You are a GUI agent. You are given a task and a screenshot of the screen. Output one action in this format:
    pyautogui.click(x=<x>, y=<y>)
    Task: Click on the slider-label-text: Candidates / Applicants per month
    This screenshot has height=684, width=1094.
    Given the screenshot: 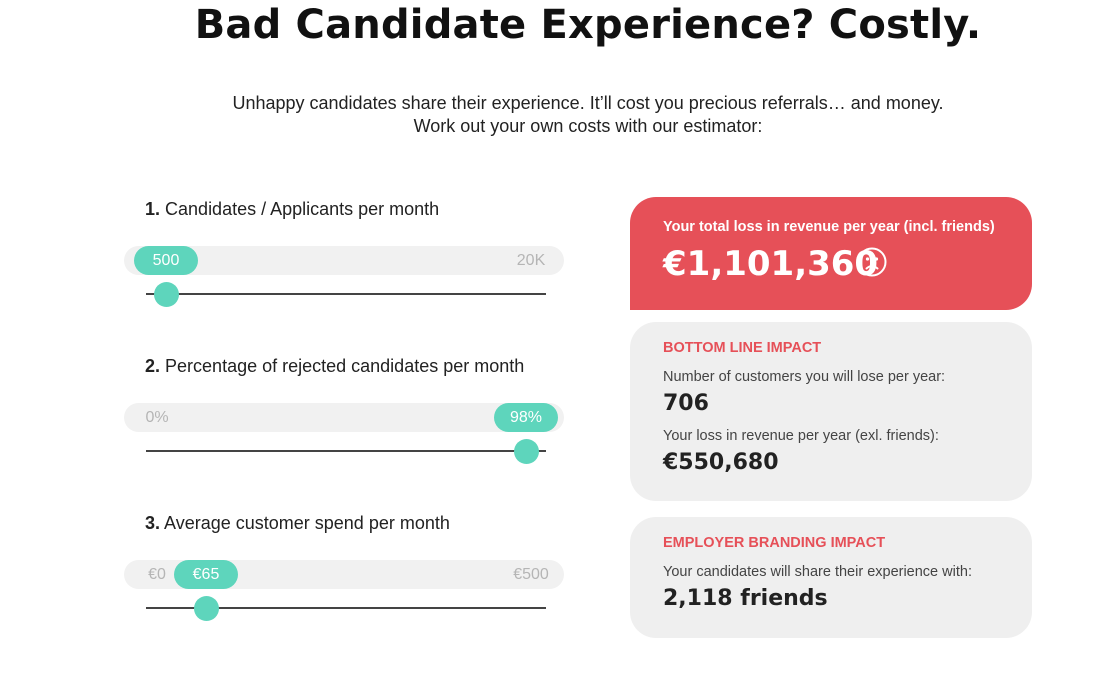 What is the action you would take?
    pyautogui.click(x=302, y=209)
    